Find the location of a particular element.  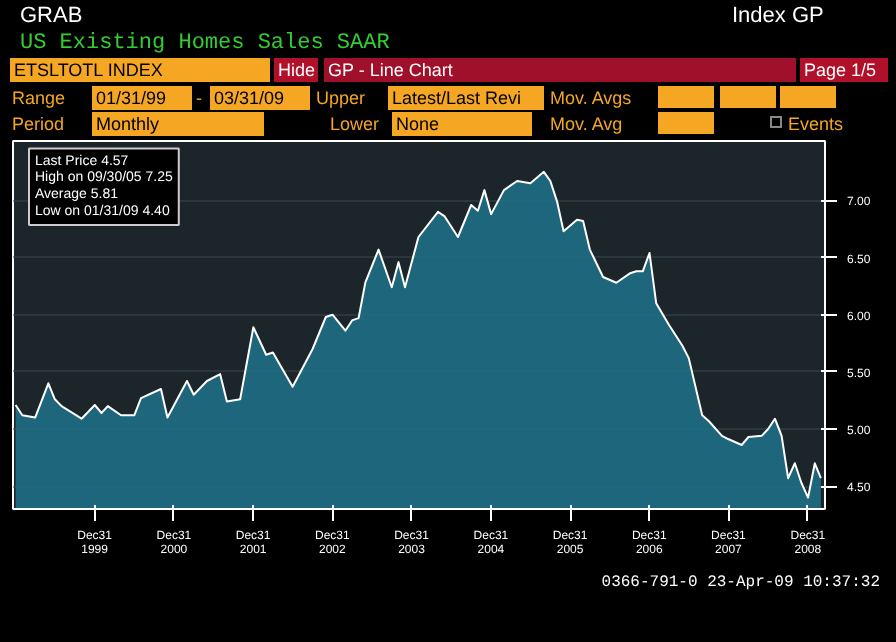

text: Hide is located at coordinates (296, 70).